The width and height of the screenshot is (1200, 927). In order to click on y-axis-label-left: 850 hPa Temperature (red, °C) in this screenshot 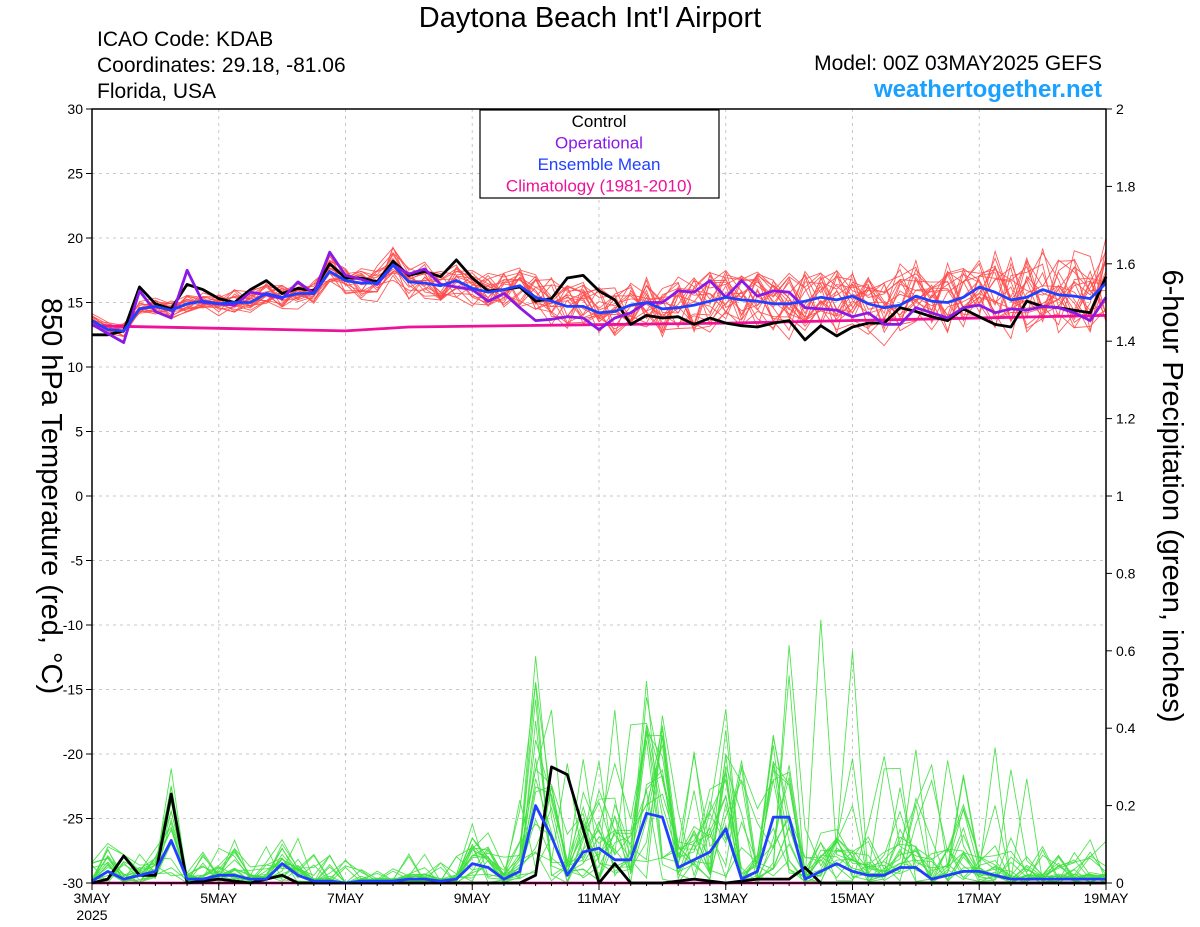, I will do `click(51, 496)`.